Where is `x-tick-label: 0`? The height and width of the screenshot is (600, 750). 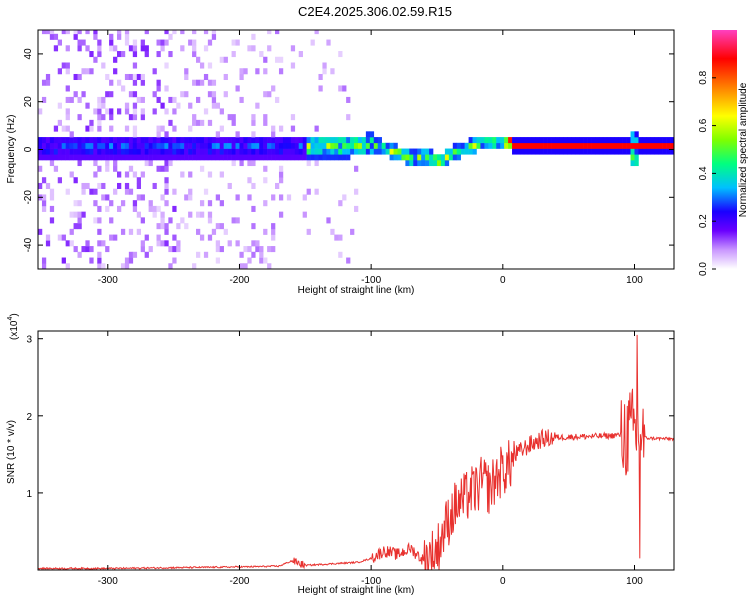 x-tick-label: 0 is located at coordinates (503, 581).